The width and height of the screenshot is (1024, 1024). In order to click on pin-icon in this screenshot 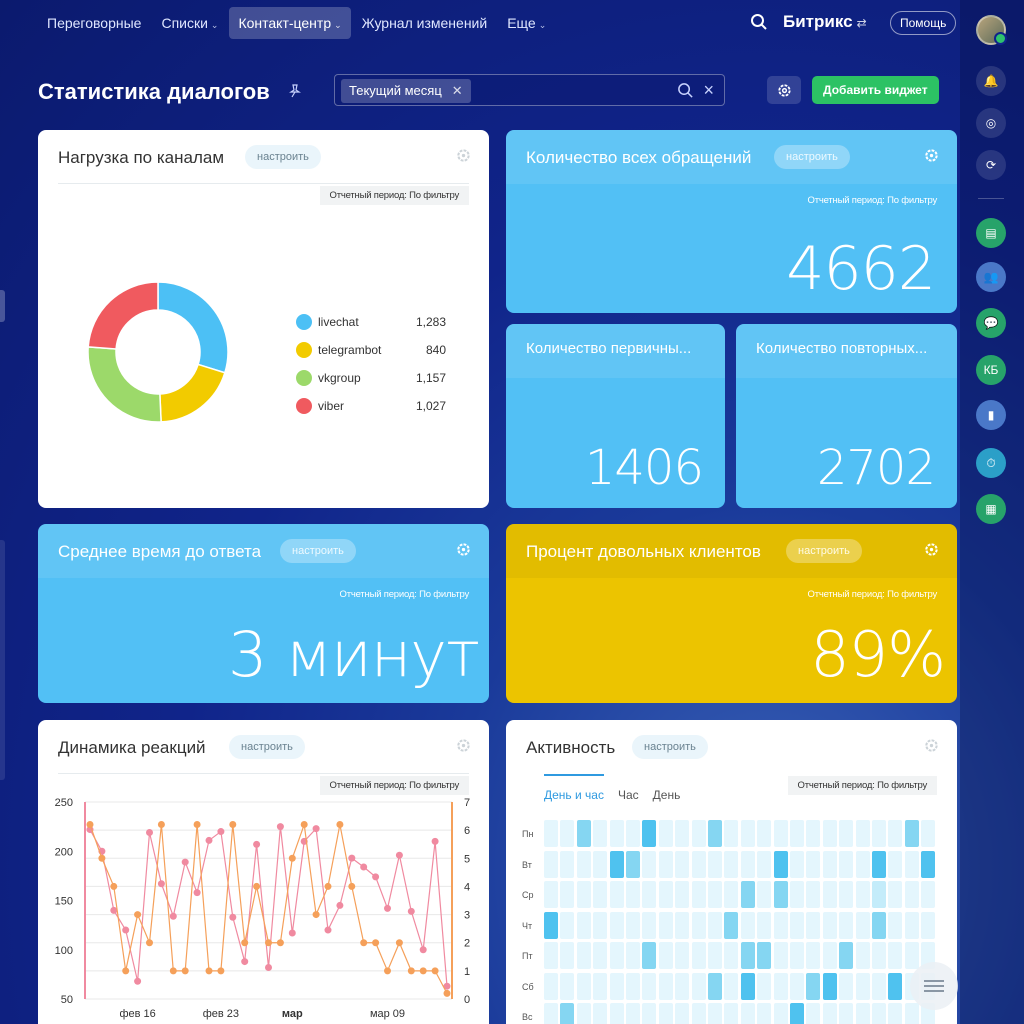, I will do `click(295, 91)`.